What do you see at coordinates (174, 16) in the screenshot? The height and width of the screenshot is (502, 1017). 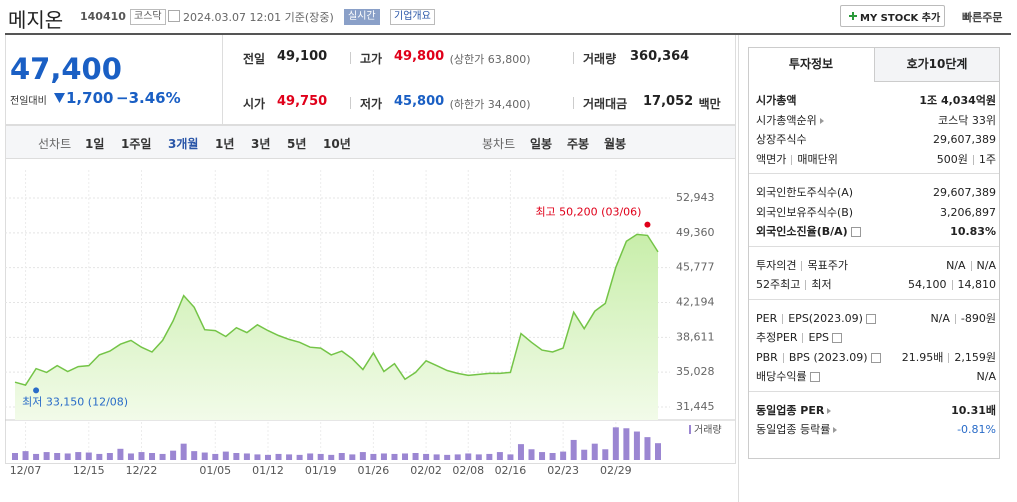 I see `calendar-icon` at bounding box center [174, 16].